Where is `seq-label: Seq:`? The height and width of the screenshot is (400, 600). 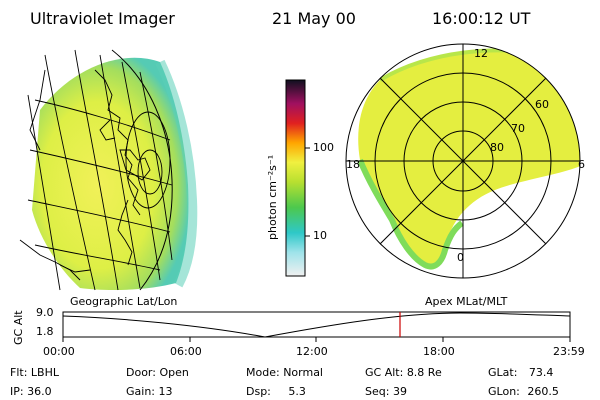 seq-label: Seq: is located at coordinates (377, 391).